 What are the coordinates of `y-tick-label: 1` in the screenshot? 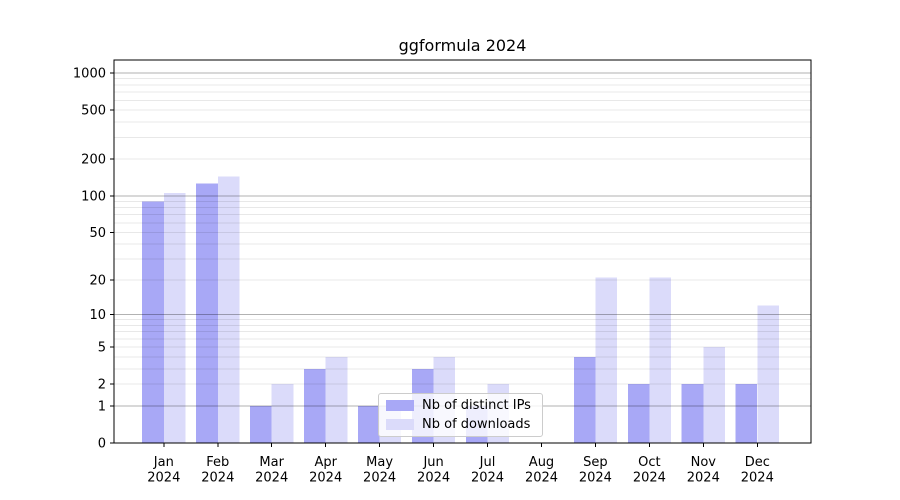 It's located at (102, 406).